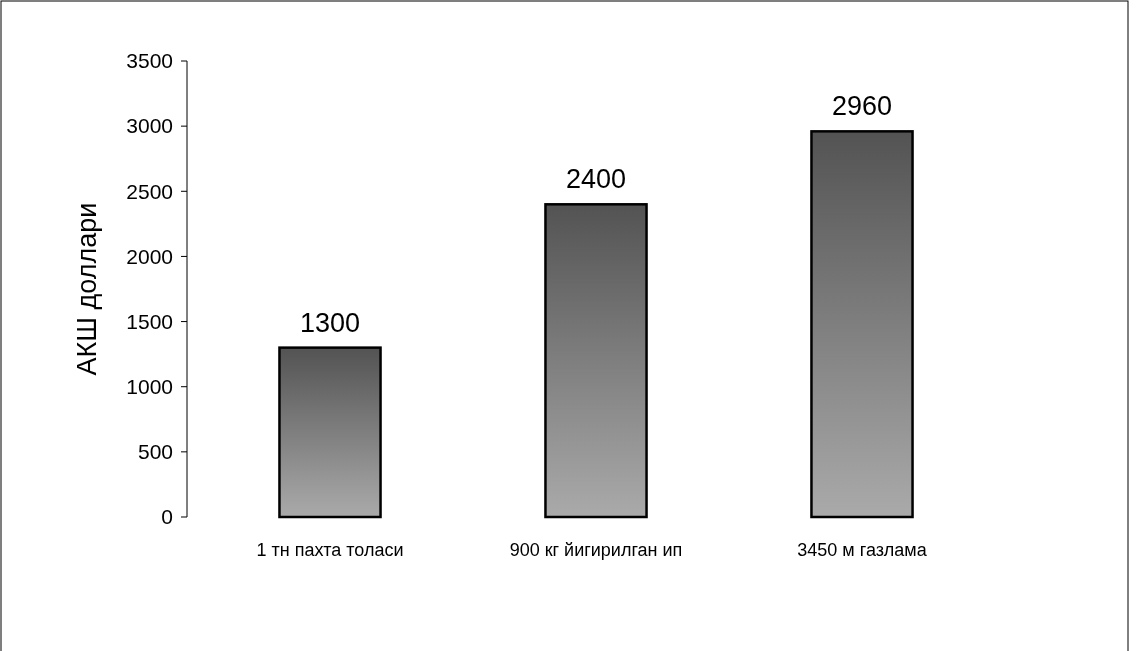  I want to click on y-tick-label: 2500, so click(149, 191).